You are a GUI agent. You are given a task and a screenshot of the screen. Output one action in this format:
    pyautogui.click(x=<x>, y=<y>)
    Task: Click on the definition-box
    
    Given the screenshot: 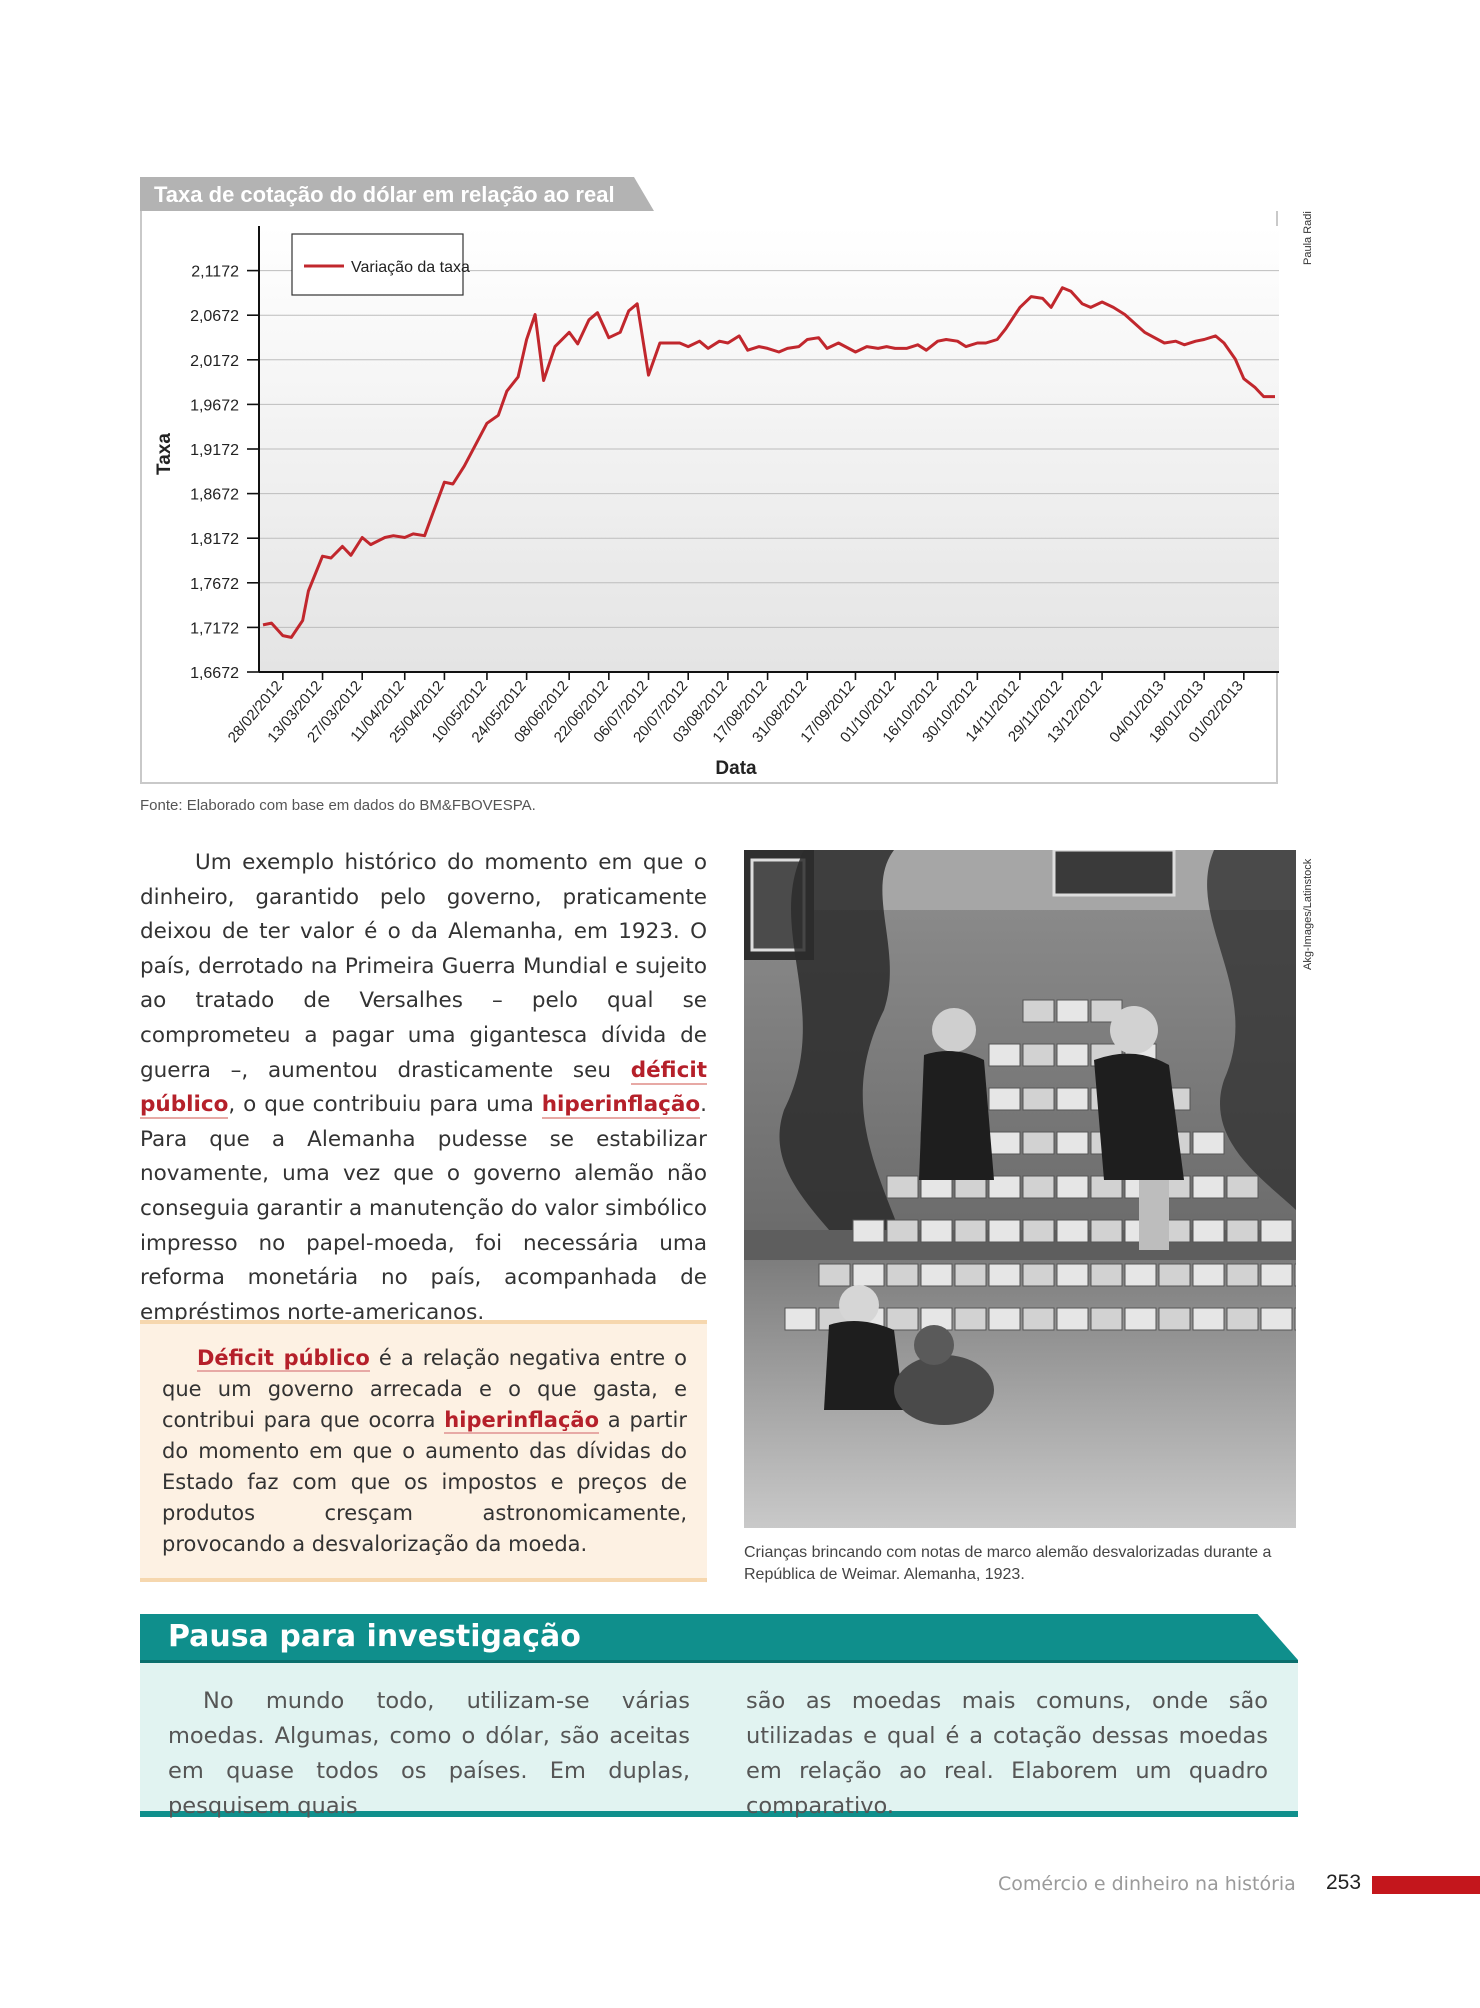 What is the action you would take?
    pyautogui.click(x=423, y=1451)
    